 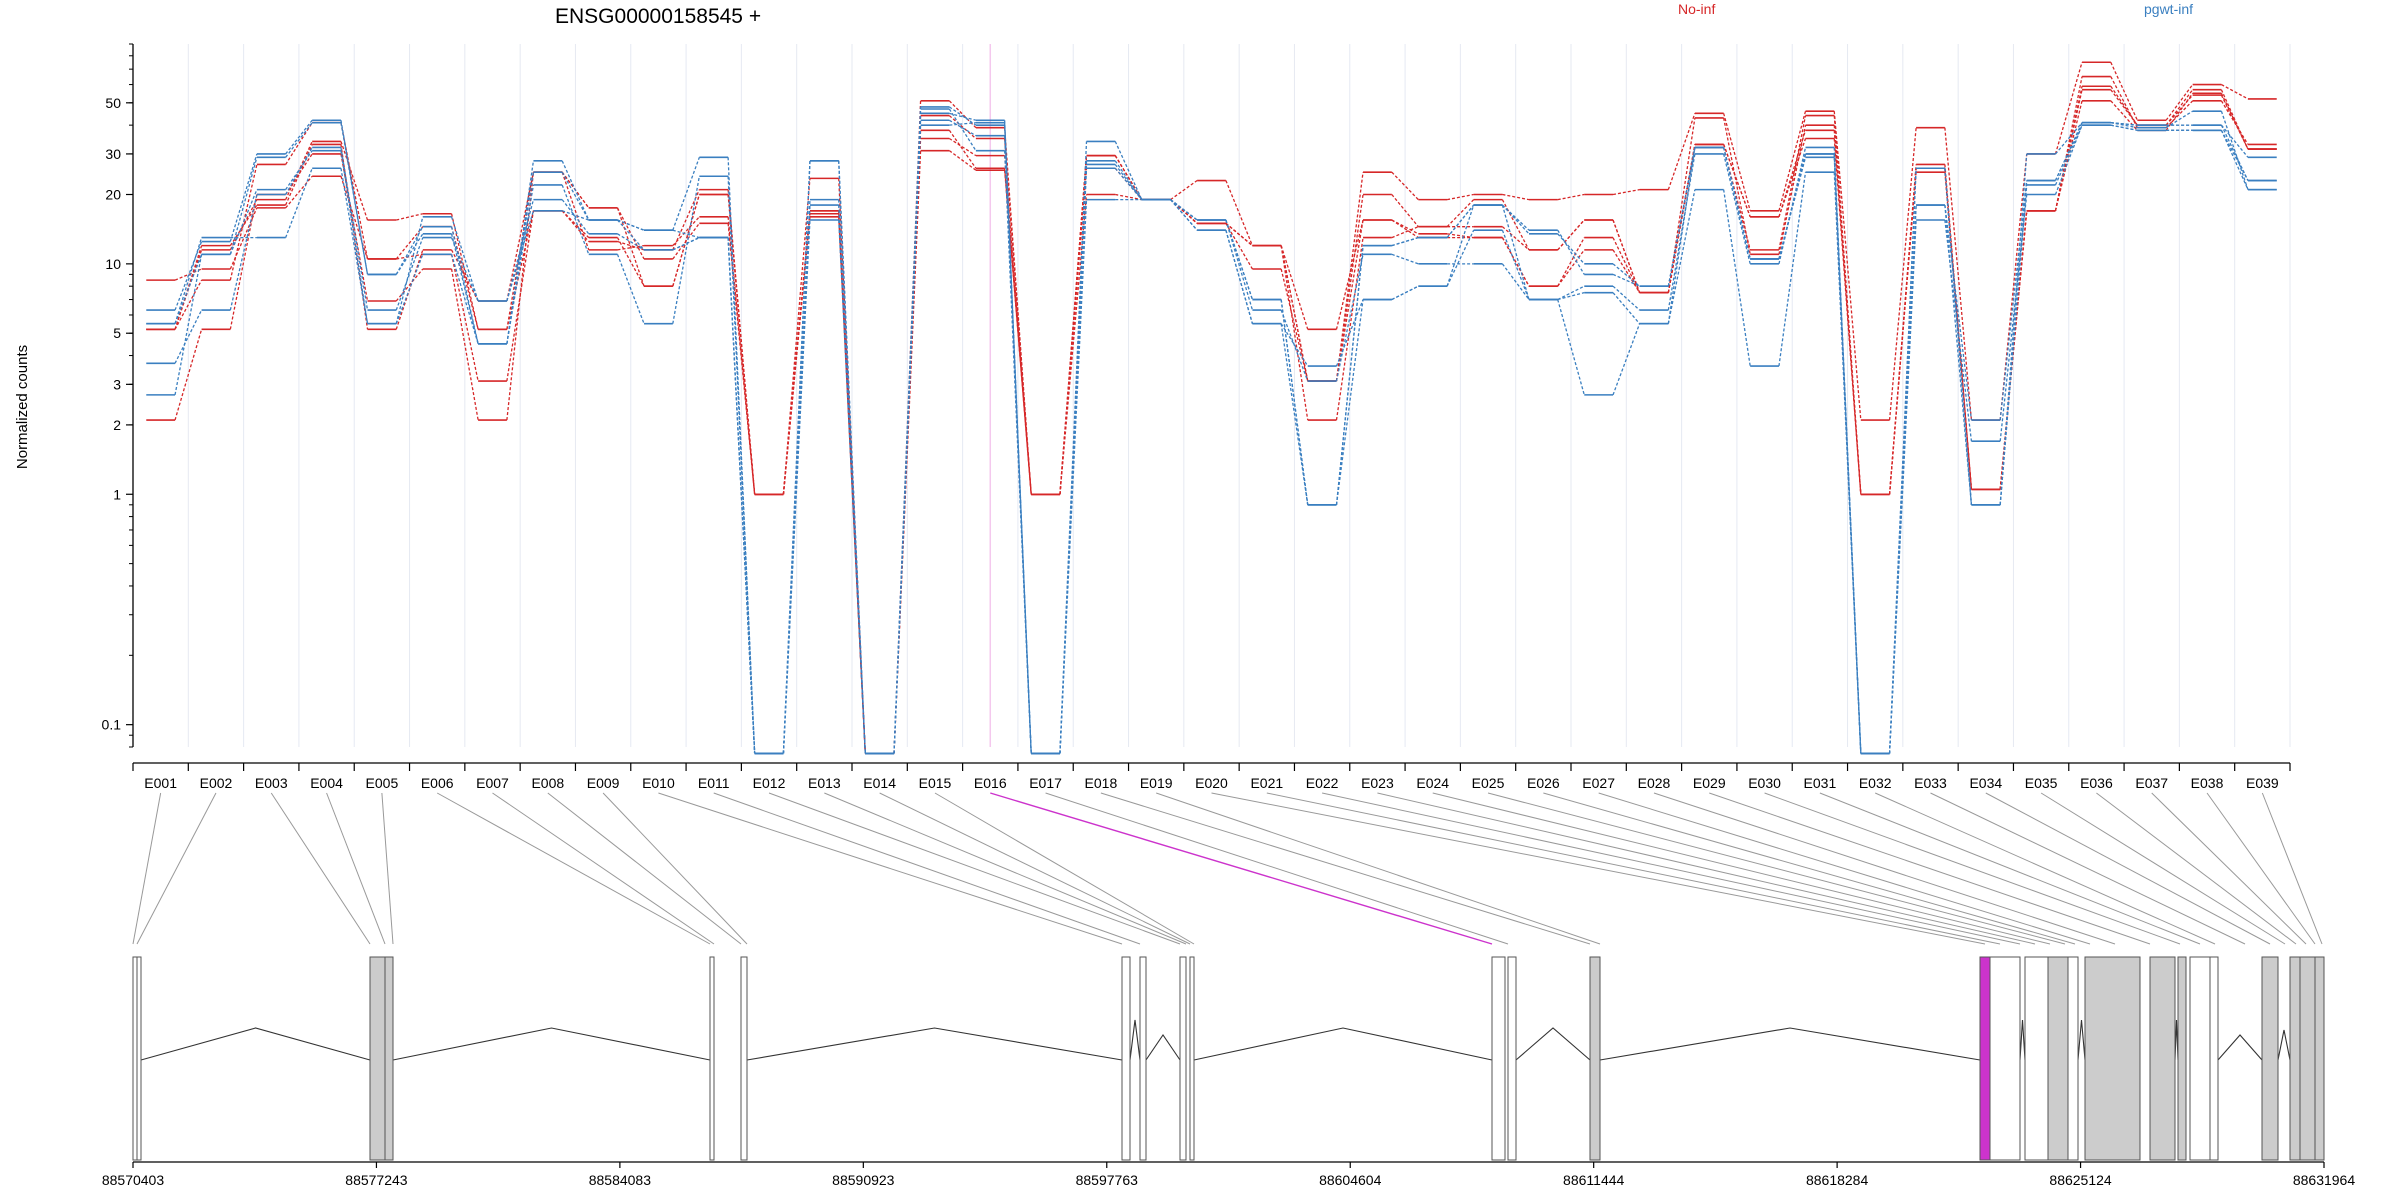 I want to click on x-tick-label: E004, so click(x=326, y=783).